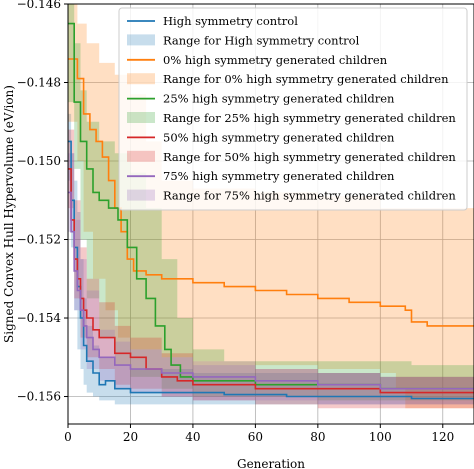  Describe the element at coordinates (442, 437) in the screenshot. I see `x-tick-label: 120` at that location.